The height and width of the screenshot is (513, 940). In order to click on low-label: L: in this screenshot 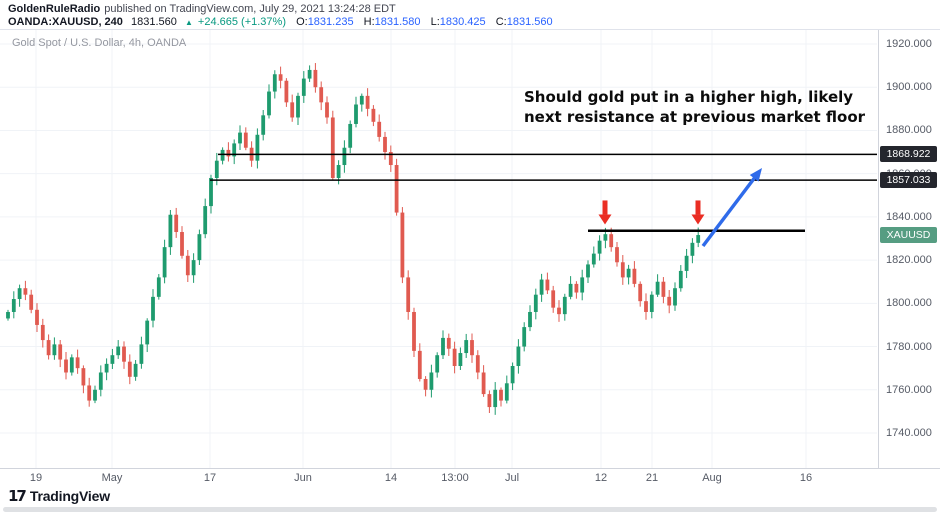, I will do `click(435, 22)`.